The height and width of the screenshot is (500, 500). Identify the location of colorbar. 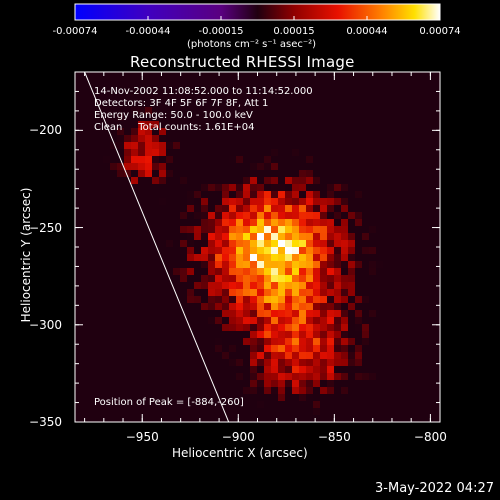
(257, 12).